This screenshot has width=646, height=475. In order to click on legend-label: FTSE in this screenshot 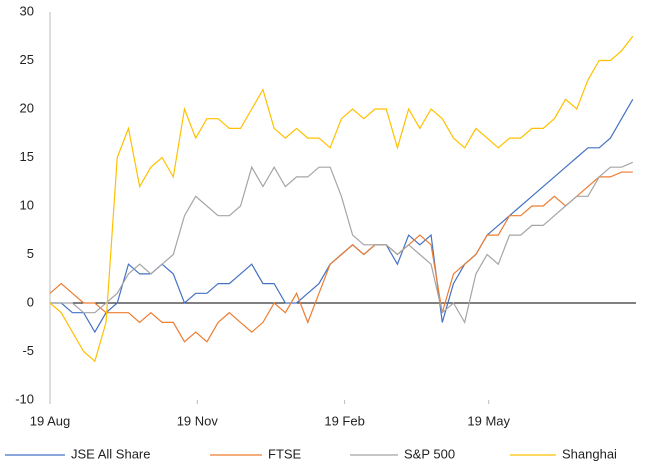, I will do `click(285, 453)`.